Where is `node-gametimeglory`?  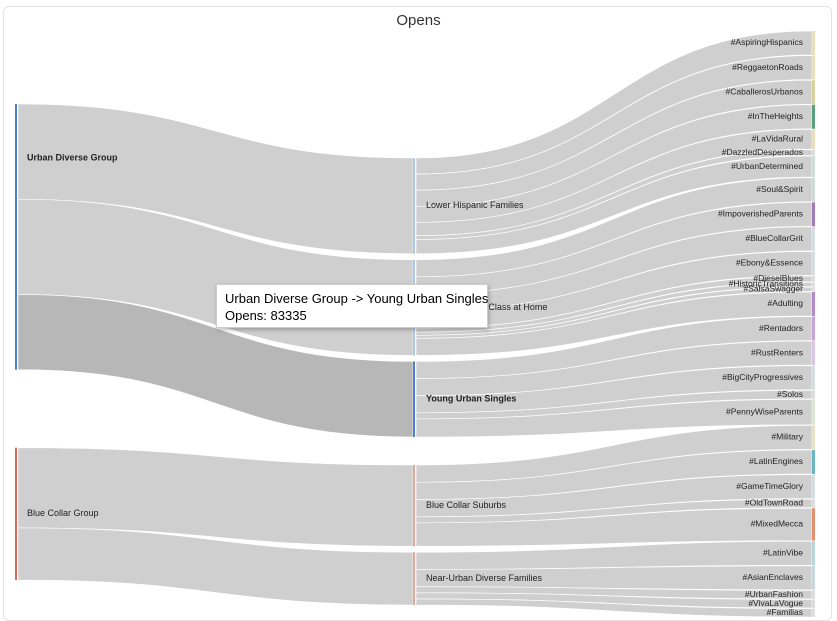
node-gametimeglory is located at coordinates (813, 486).